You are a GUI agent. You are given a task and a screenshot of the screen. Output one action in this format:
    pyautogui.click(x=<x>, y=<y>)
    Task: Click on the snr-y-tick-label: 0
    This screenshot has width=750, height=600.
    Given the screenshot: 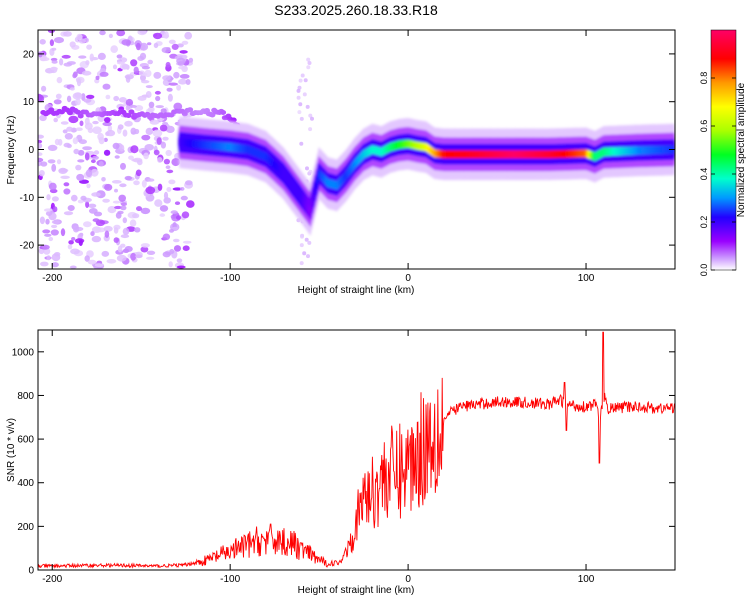 What is the action you would take?
    pyautogui.click(x=31, y=571)
    